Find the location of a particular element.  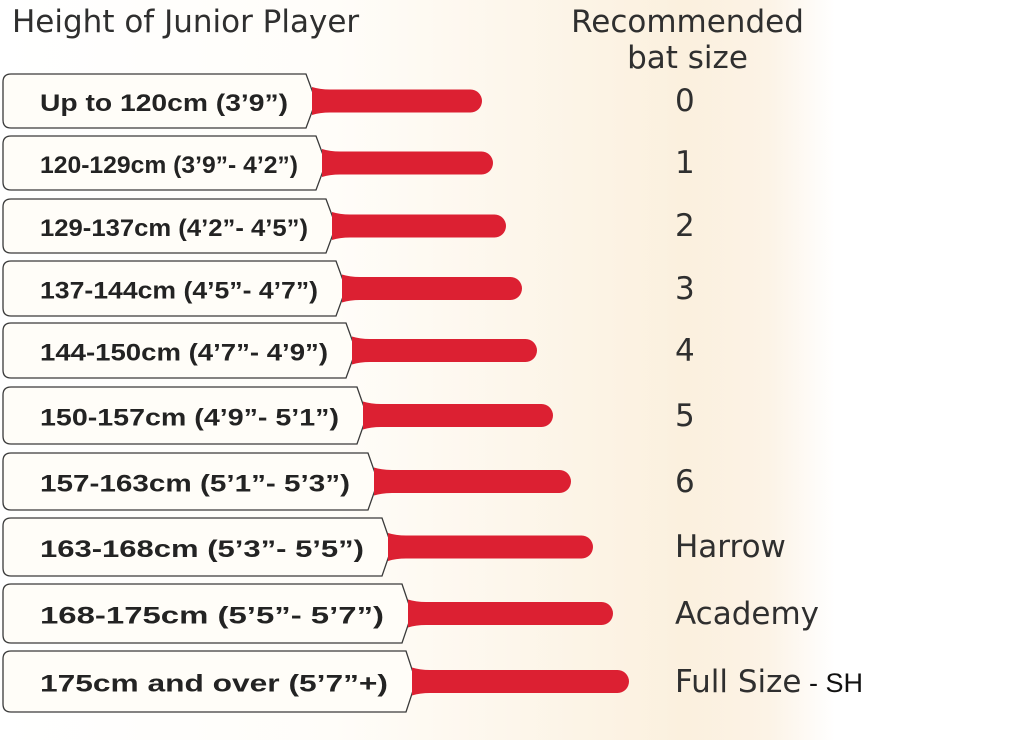

bat-row: 120-129cm (3’9”- 4’2”) is located at coordinates (248, 163).